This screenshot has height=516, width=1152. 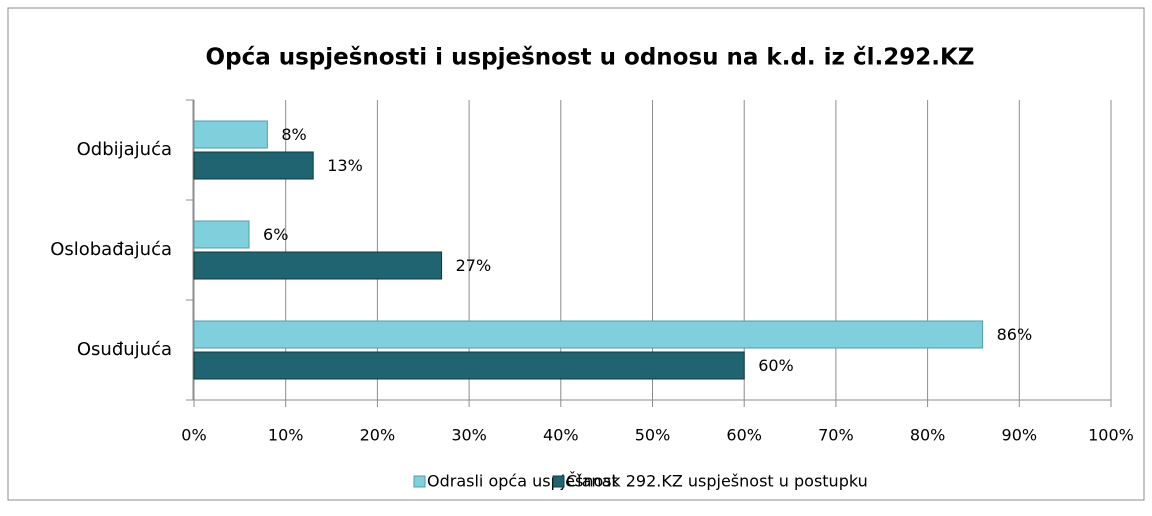 I want to click on y-tick-label: Oslobađajuća, so click(x=111, y=249).